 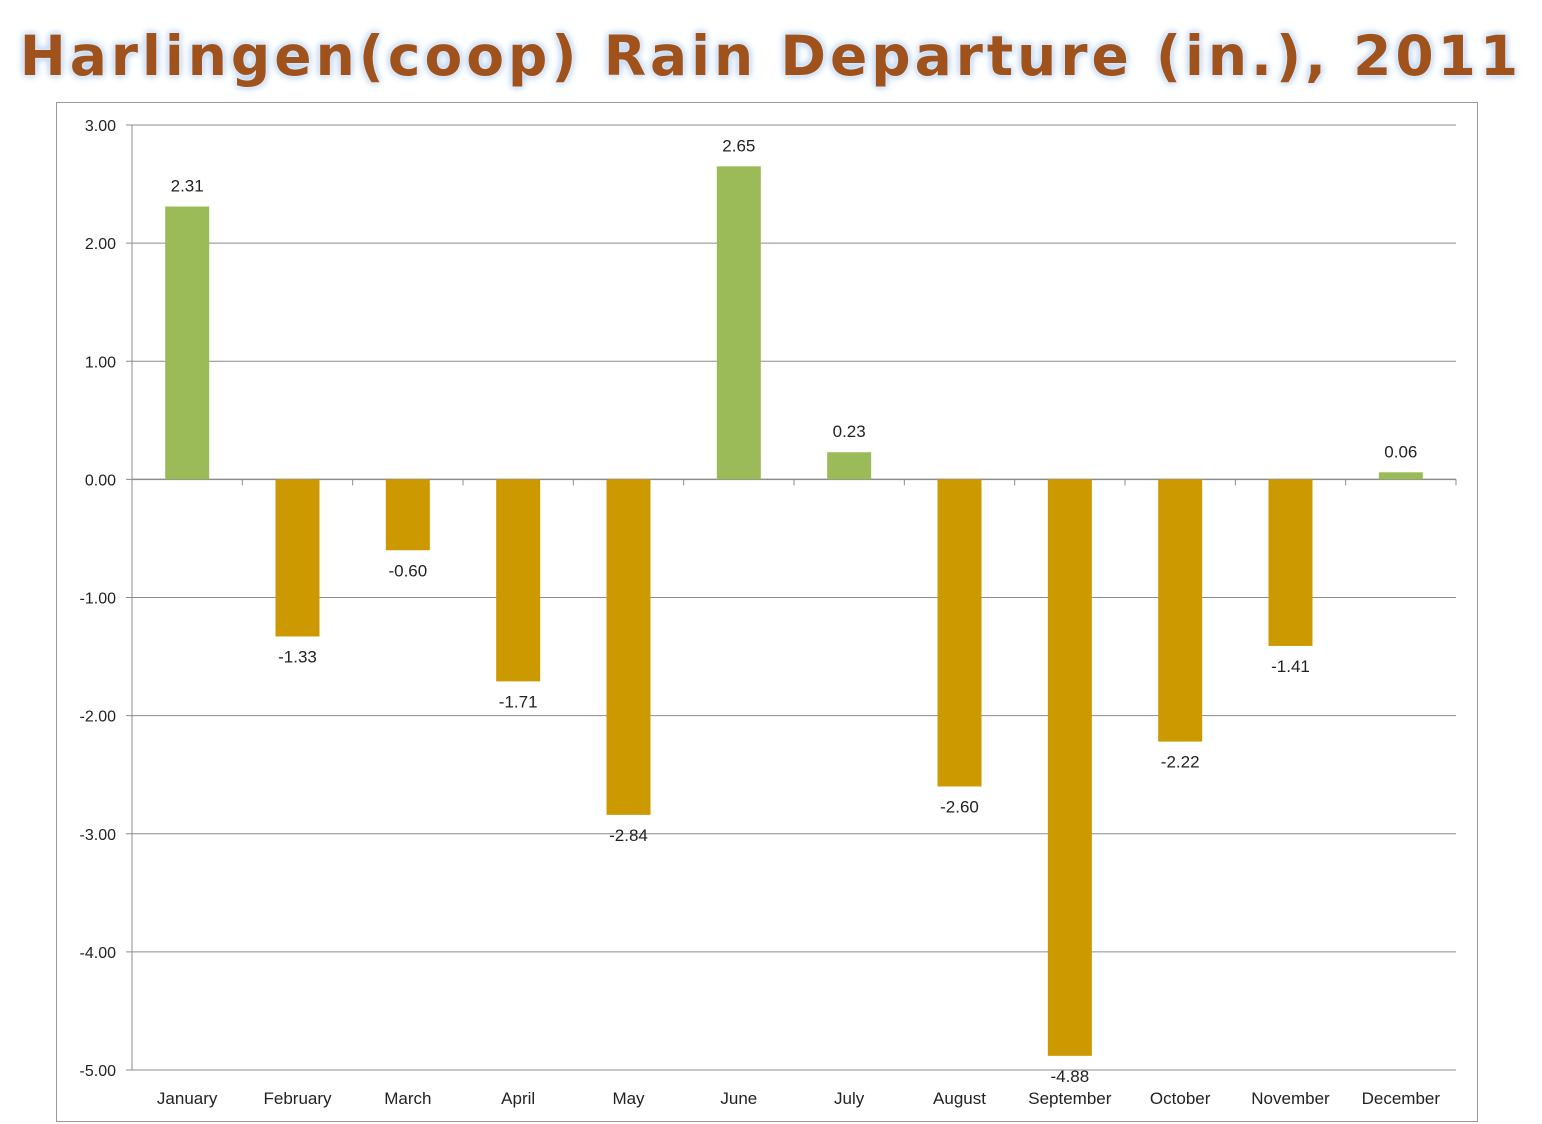 I want to click on data-label: -0.60, so click(x=407, y=570).